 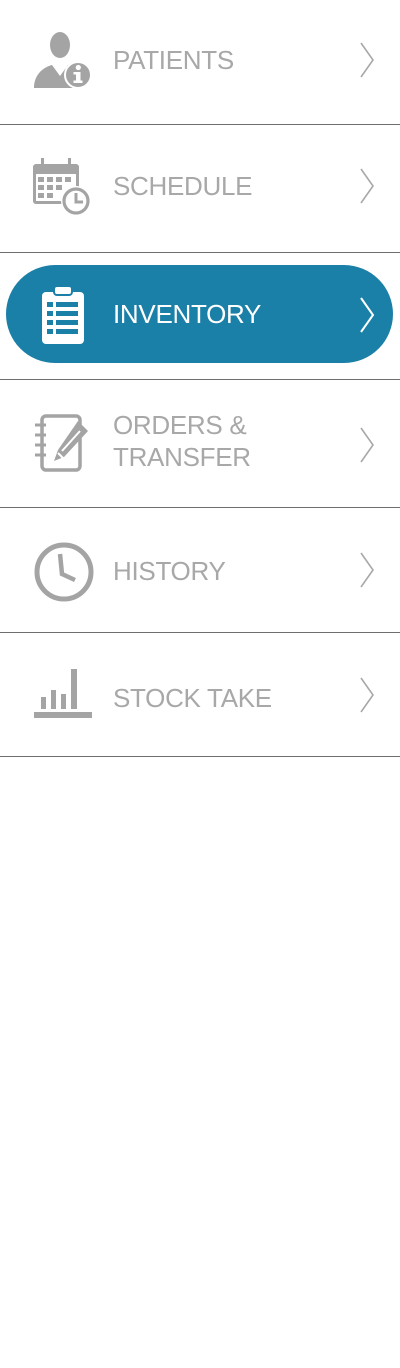 What do you see at coordinates (192, 698) in the screenshot?
I see `menu-item-label: STOCK TAKE` at bounding box center [192, 698].